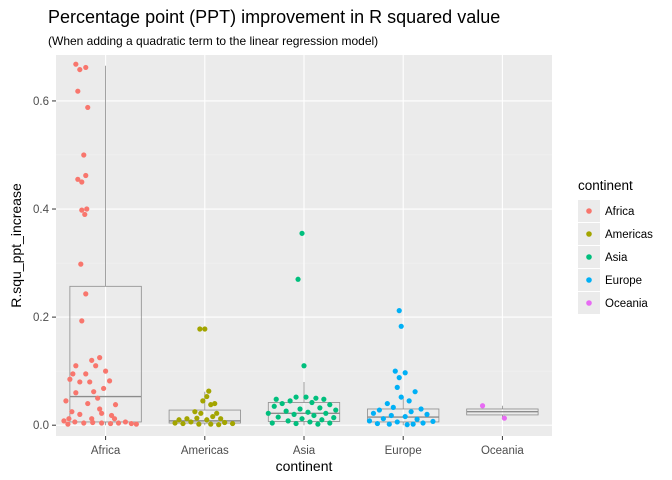 The width and height of the screenshot is (672, 480). I want to click on x-tick-label: Africa, so click(106, 451).